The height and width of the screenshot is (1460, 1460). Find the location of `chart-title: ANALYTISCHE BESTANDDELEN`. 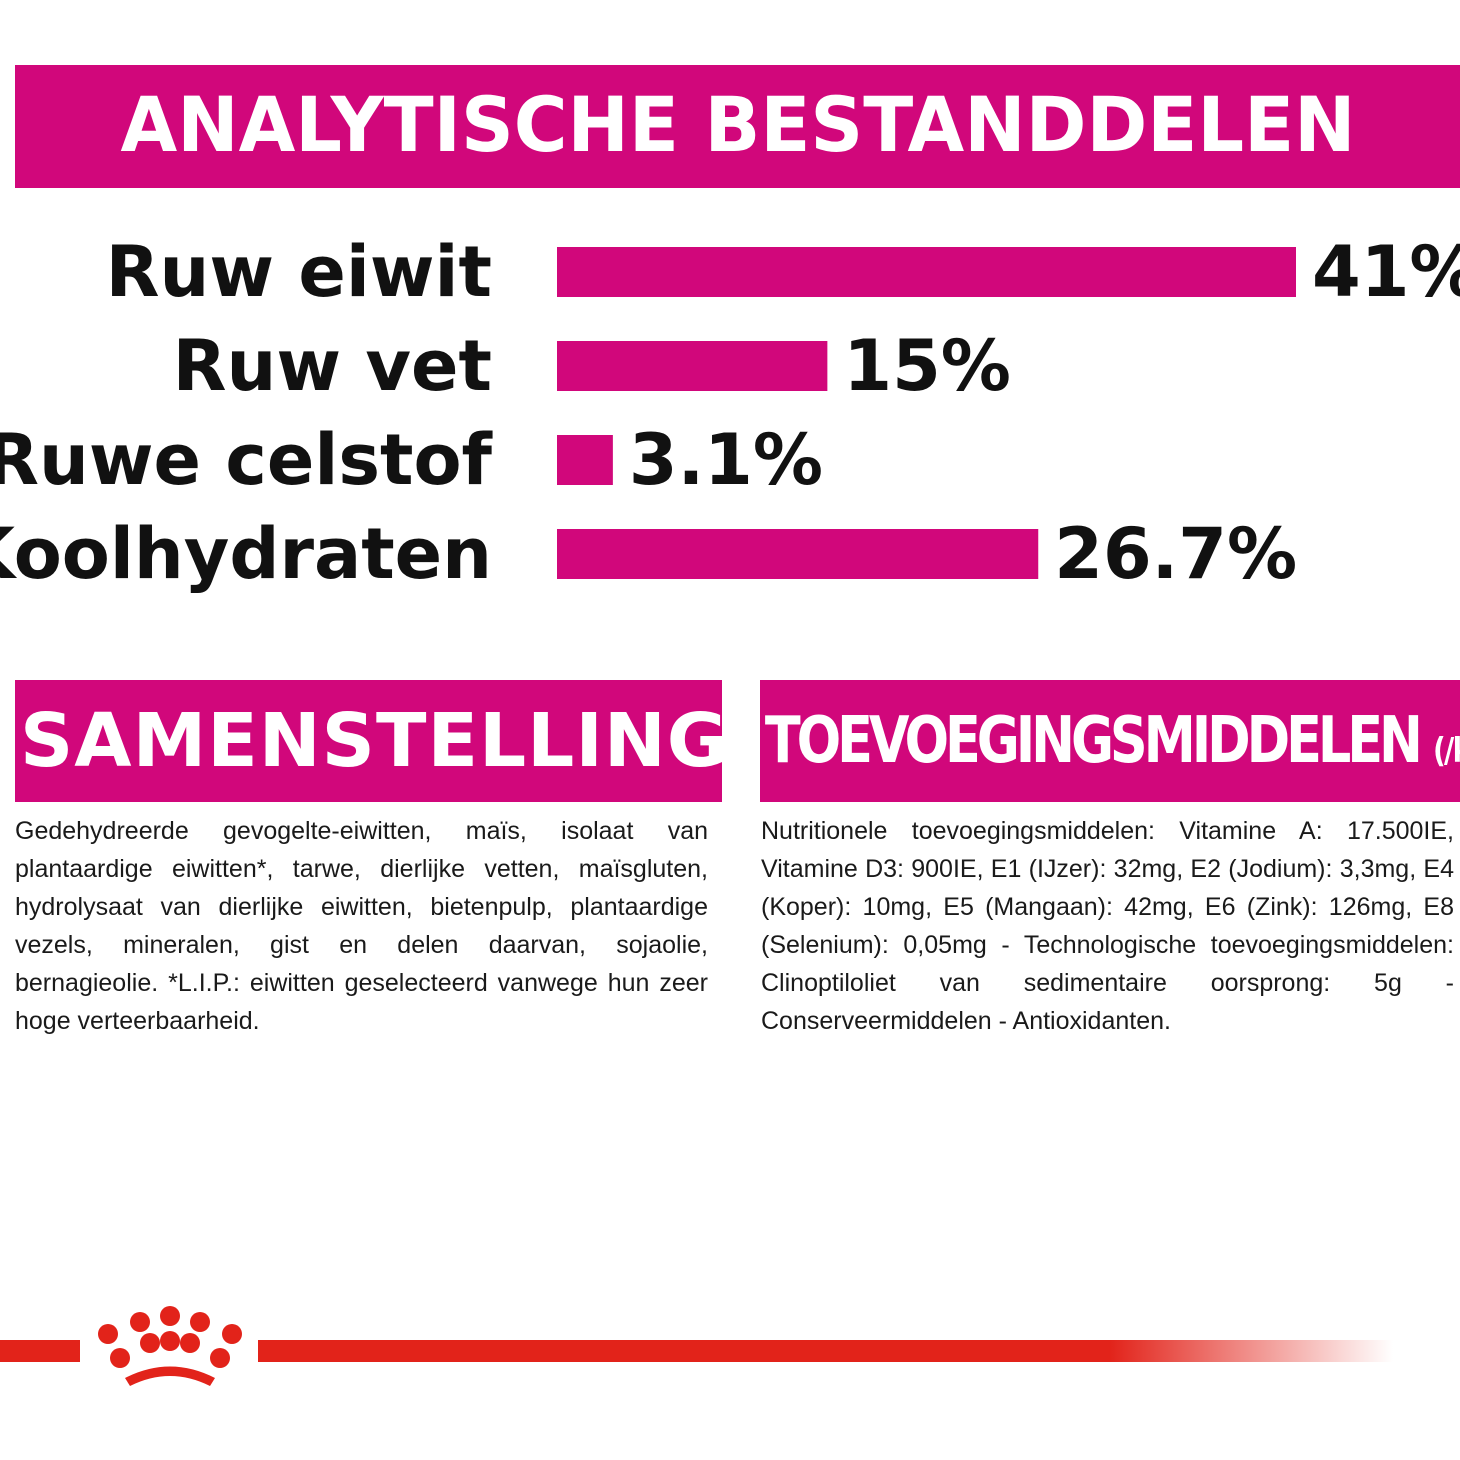

chart-title: ANALYTISCHE BESTANDDELEN is located at coordinates (738, 124).